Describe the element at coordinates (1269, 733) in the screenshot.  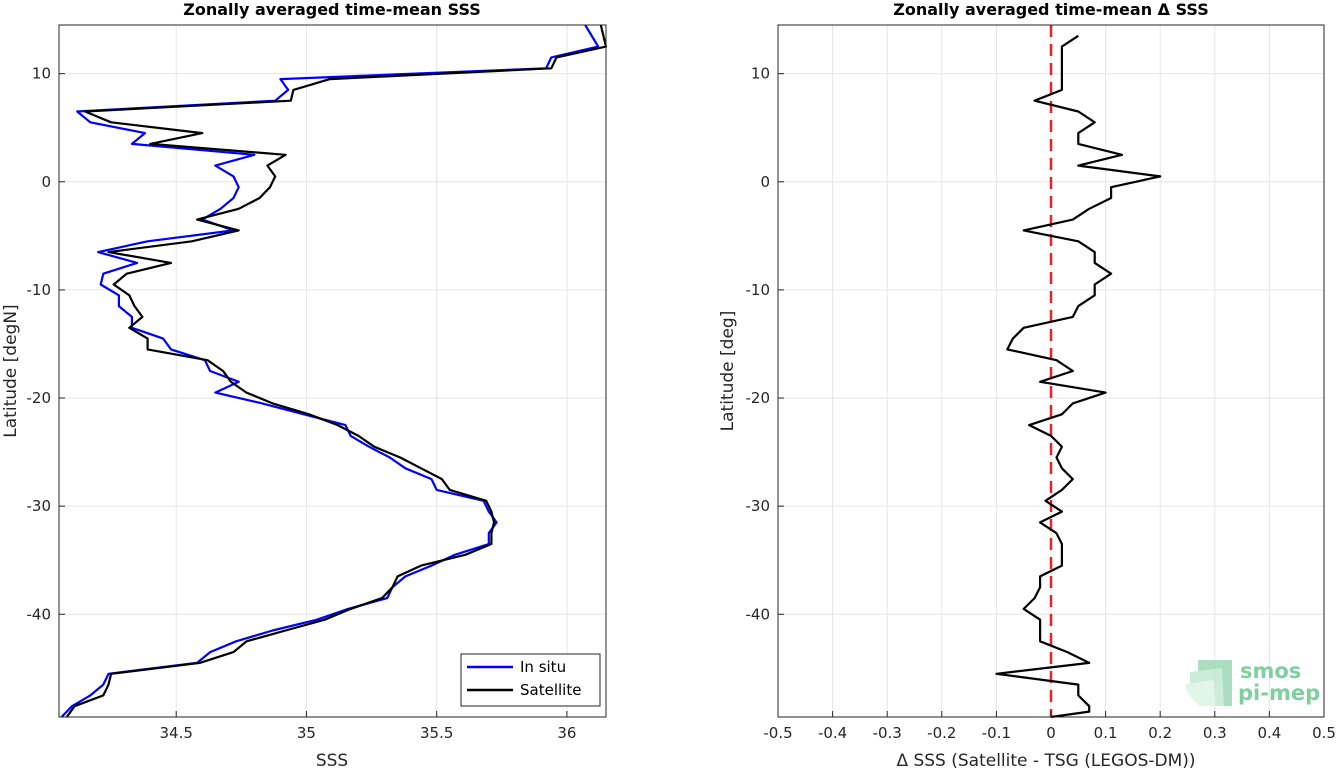
I see `x-tick-label-right-9: 0.4` at that location.